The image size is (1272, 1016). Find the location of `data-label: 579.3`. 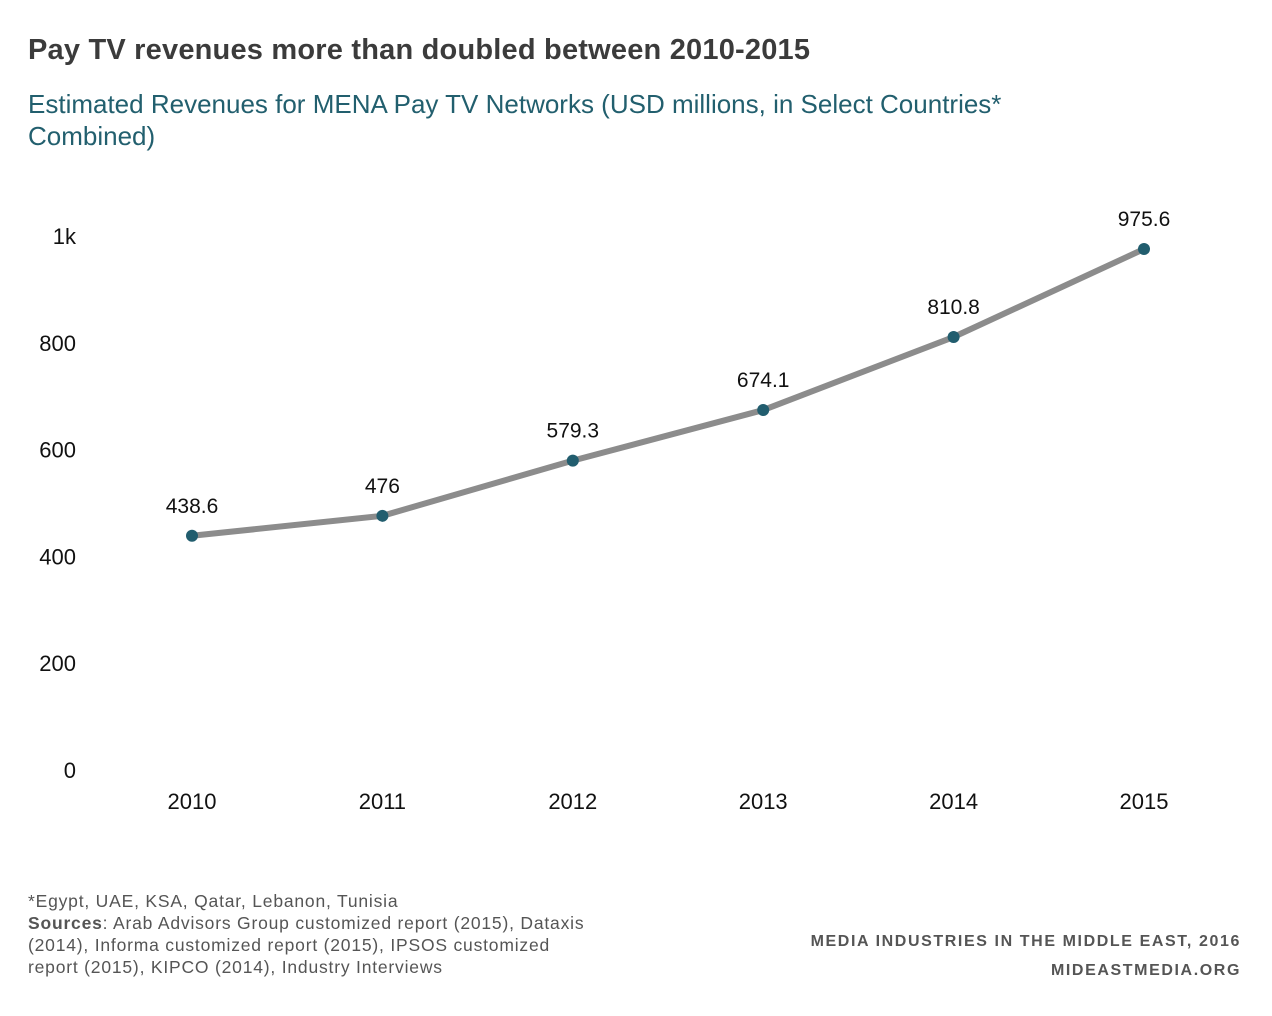

data-label: 579.3 is located at coordinates (573, 431).